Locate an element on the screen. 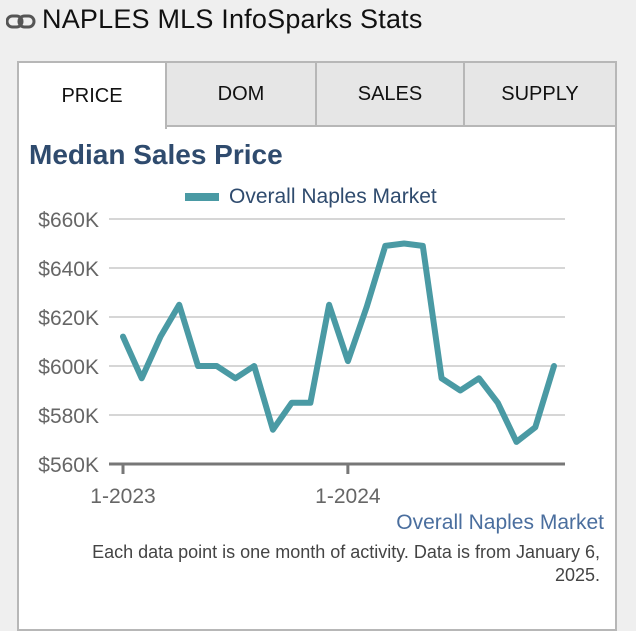 This screenshot has width=636, height=631. tab-bar: PRICE DOM SALES SUPPLY is located at coordinates (317, 96).